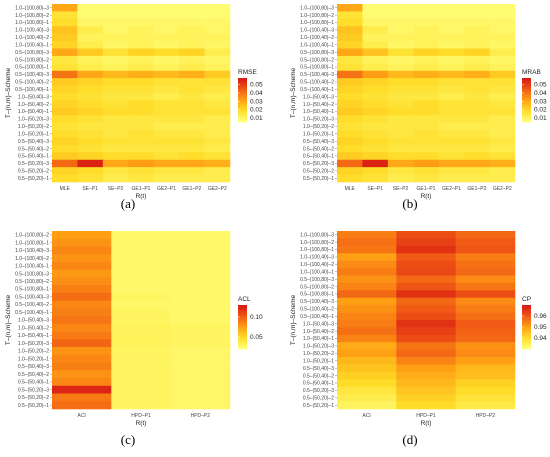 The width and height of the screenshot is (550, 457). What do you see at coordinates (191, 189) in the screenshot?
I see `column-tick-label: GE1–P2` at bounding box center [191, 189].